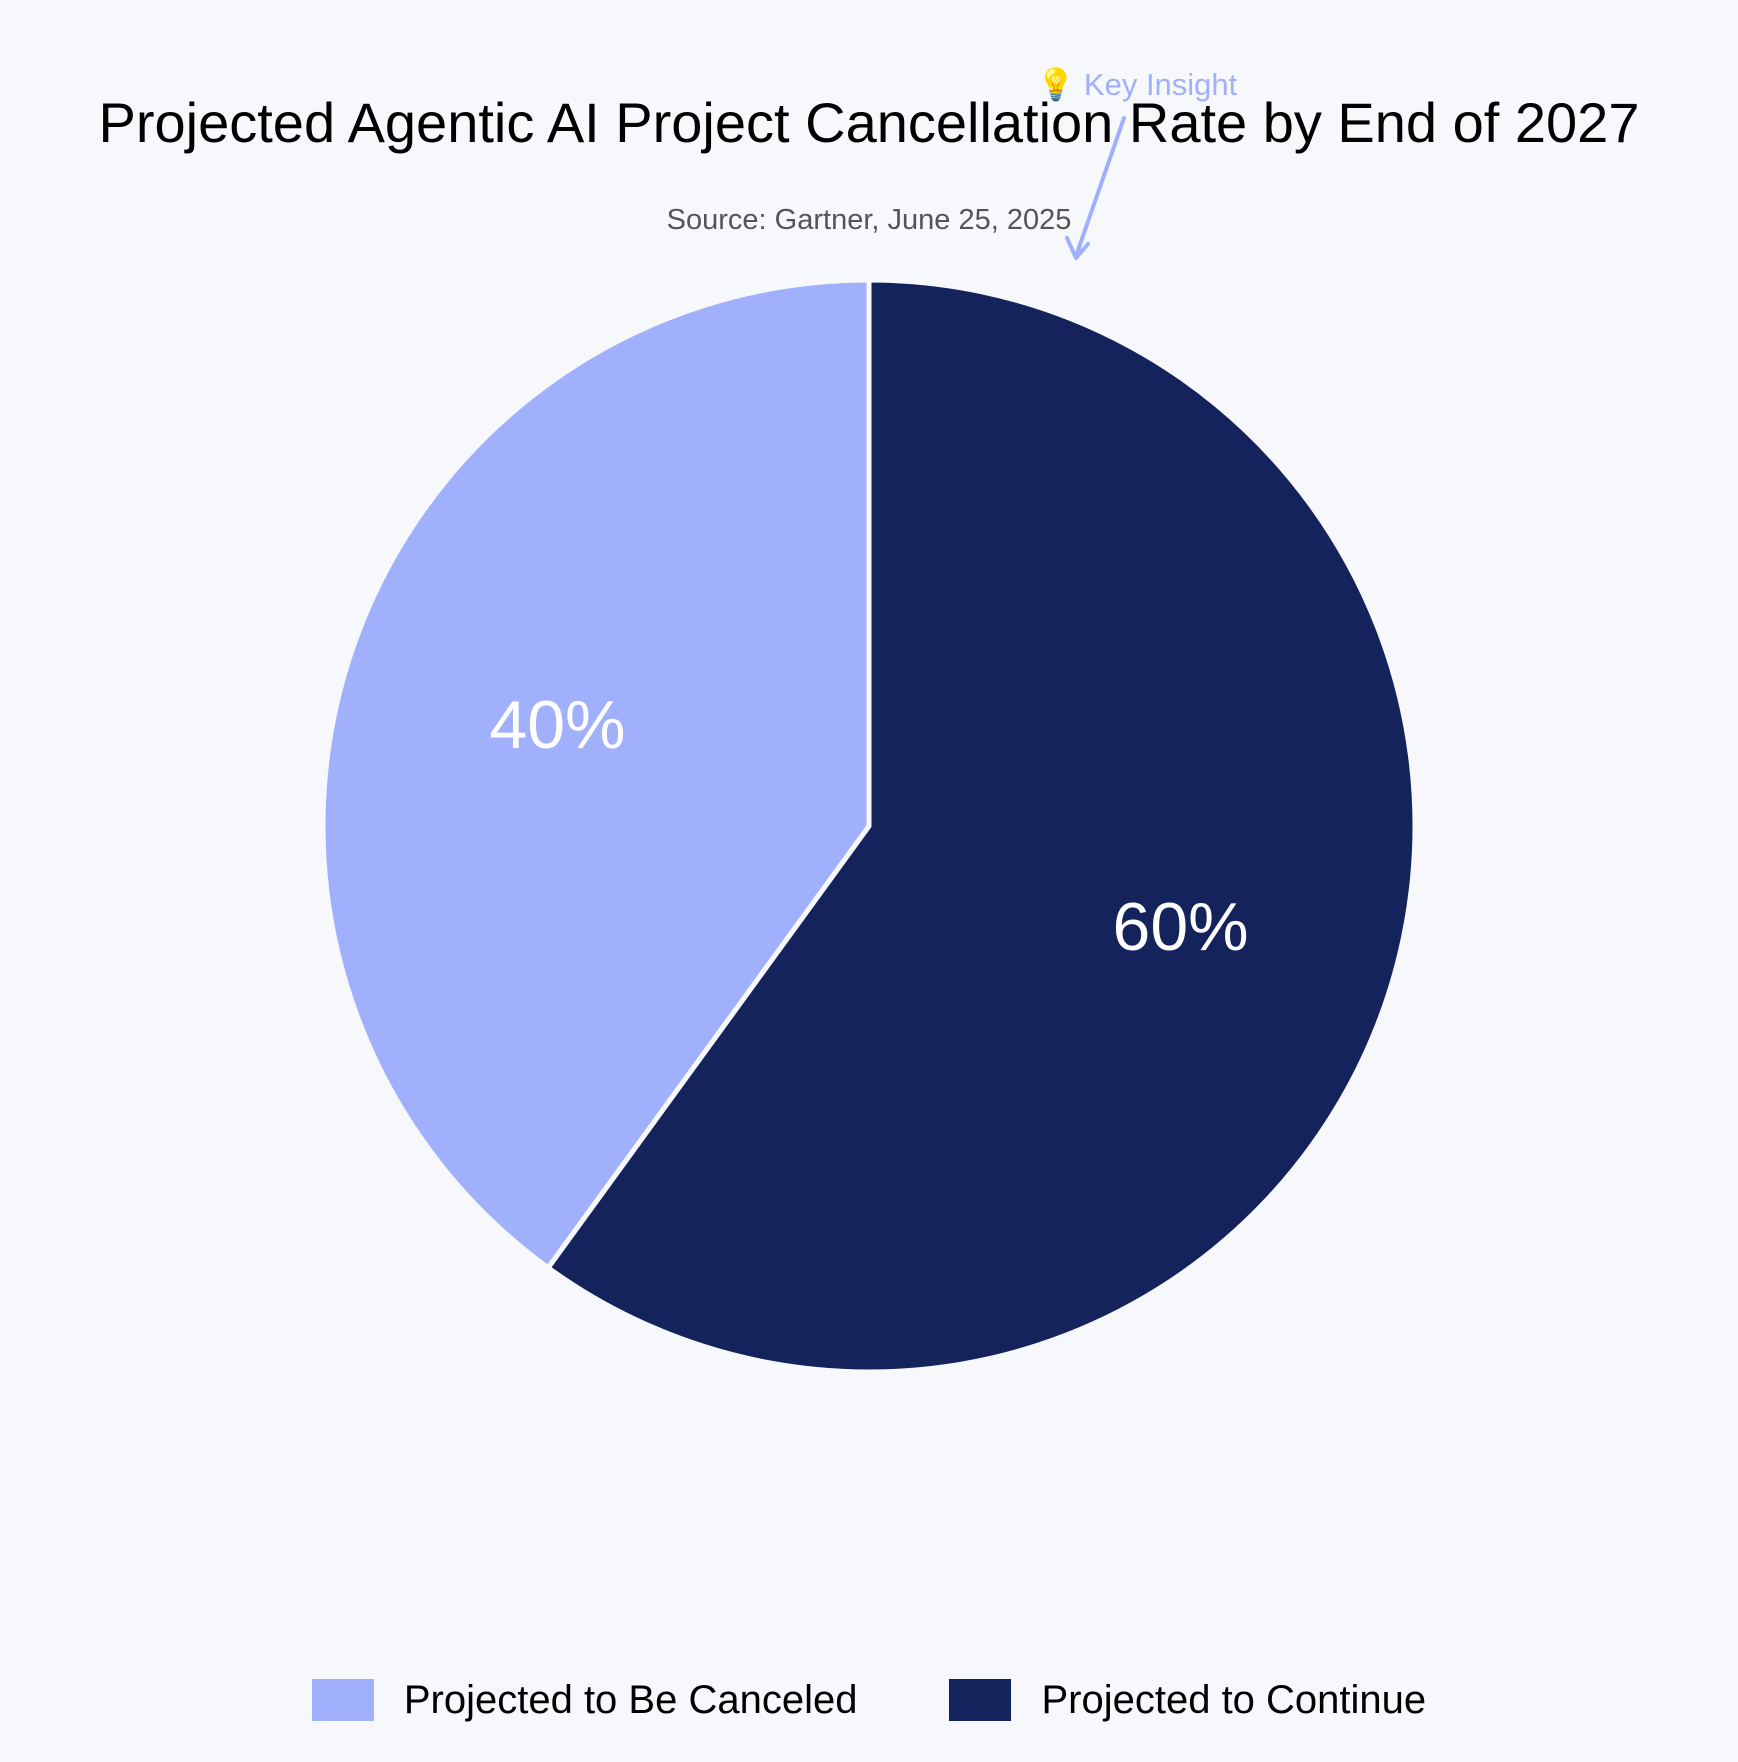 The height and width of the screenshot is (1762, 1738). What do you see at coordinates (1077, 248) in the screenshot?
I see `annotation-arrow-head` at bounding box center [1077, 248].